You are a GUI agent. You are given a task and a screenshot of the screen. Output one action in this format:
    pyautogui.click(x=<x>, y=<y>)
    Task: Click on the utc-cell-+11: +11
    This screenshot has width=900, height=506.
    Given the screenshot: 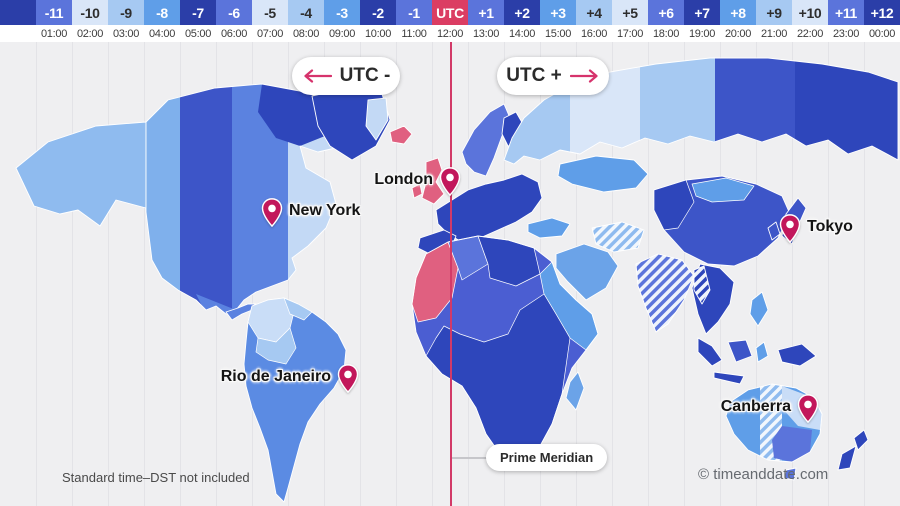 What is the action you would take?
    pyautogui.click(x=846, y=12)
    